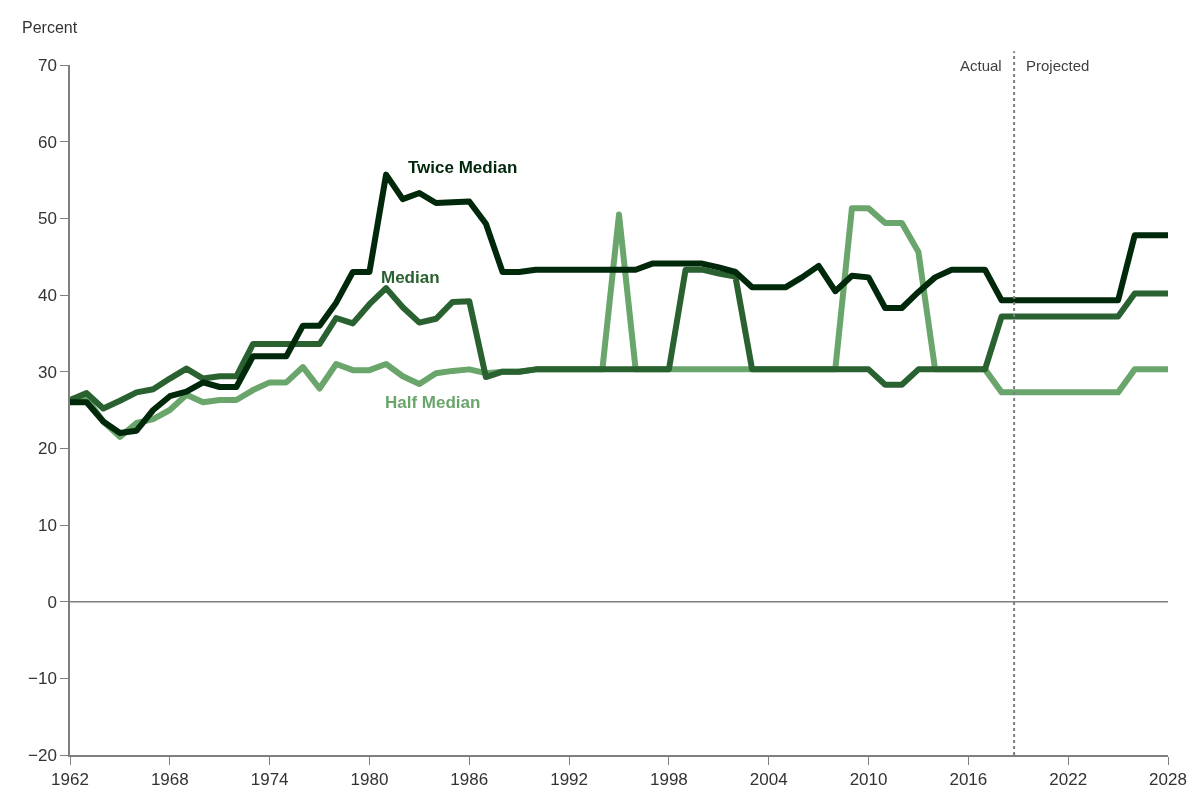 Image resolution: width=1199 pixels, height=801 pixels. Describe the element at coordinates (868, 780) in the screenshot. I see `x-tick-label: 2010` at that location.